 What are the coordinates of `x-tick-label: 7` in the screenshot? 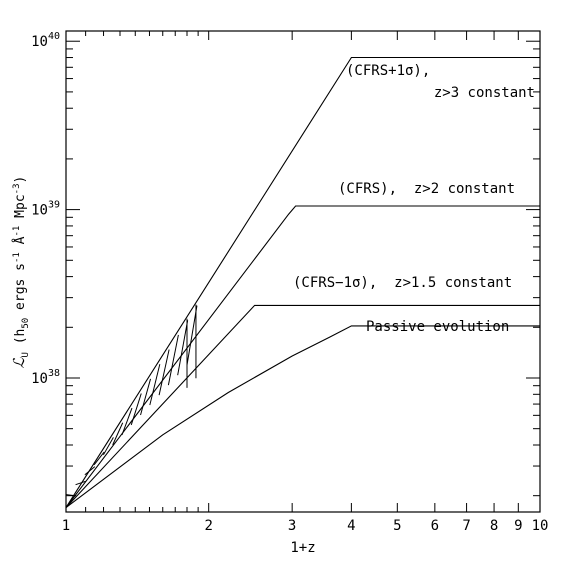 It's located at (466, 526).